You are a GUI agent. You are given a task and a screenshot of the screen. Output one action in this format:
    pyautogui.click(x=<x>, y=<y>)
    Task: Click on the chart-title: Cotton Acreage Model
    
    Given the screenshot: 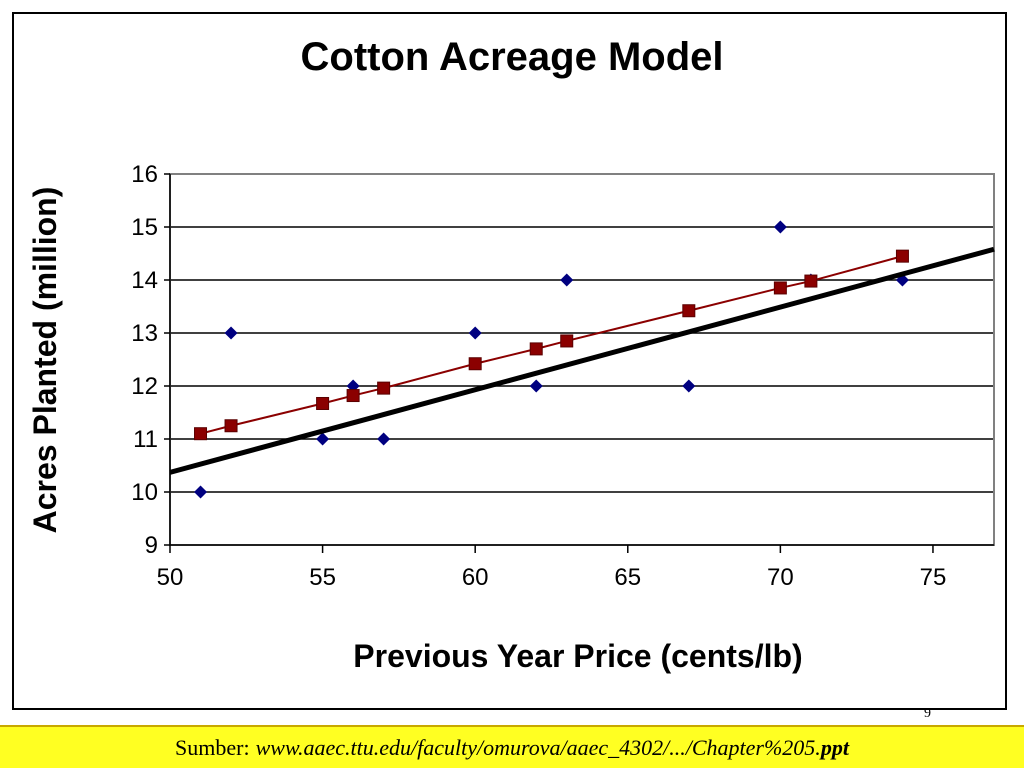 What is the action you would take?
    pyautogui.click(x=512, y=57)
    